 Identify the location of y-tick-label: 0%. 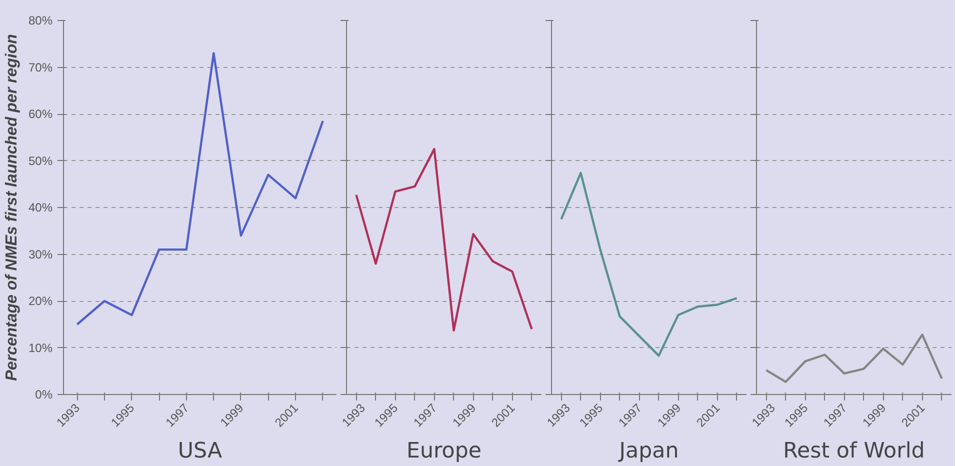
(44, 395).